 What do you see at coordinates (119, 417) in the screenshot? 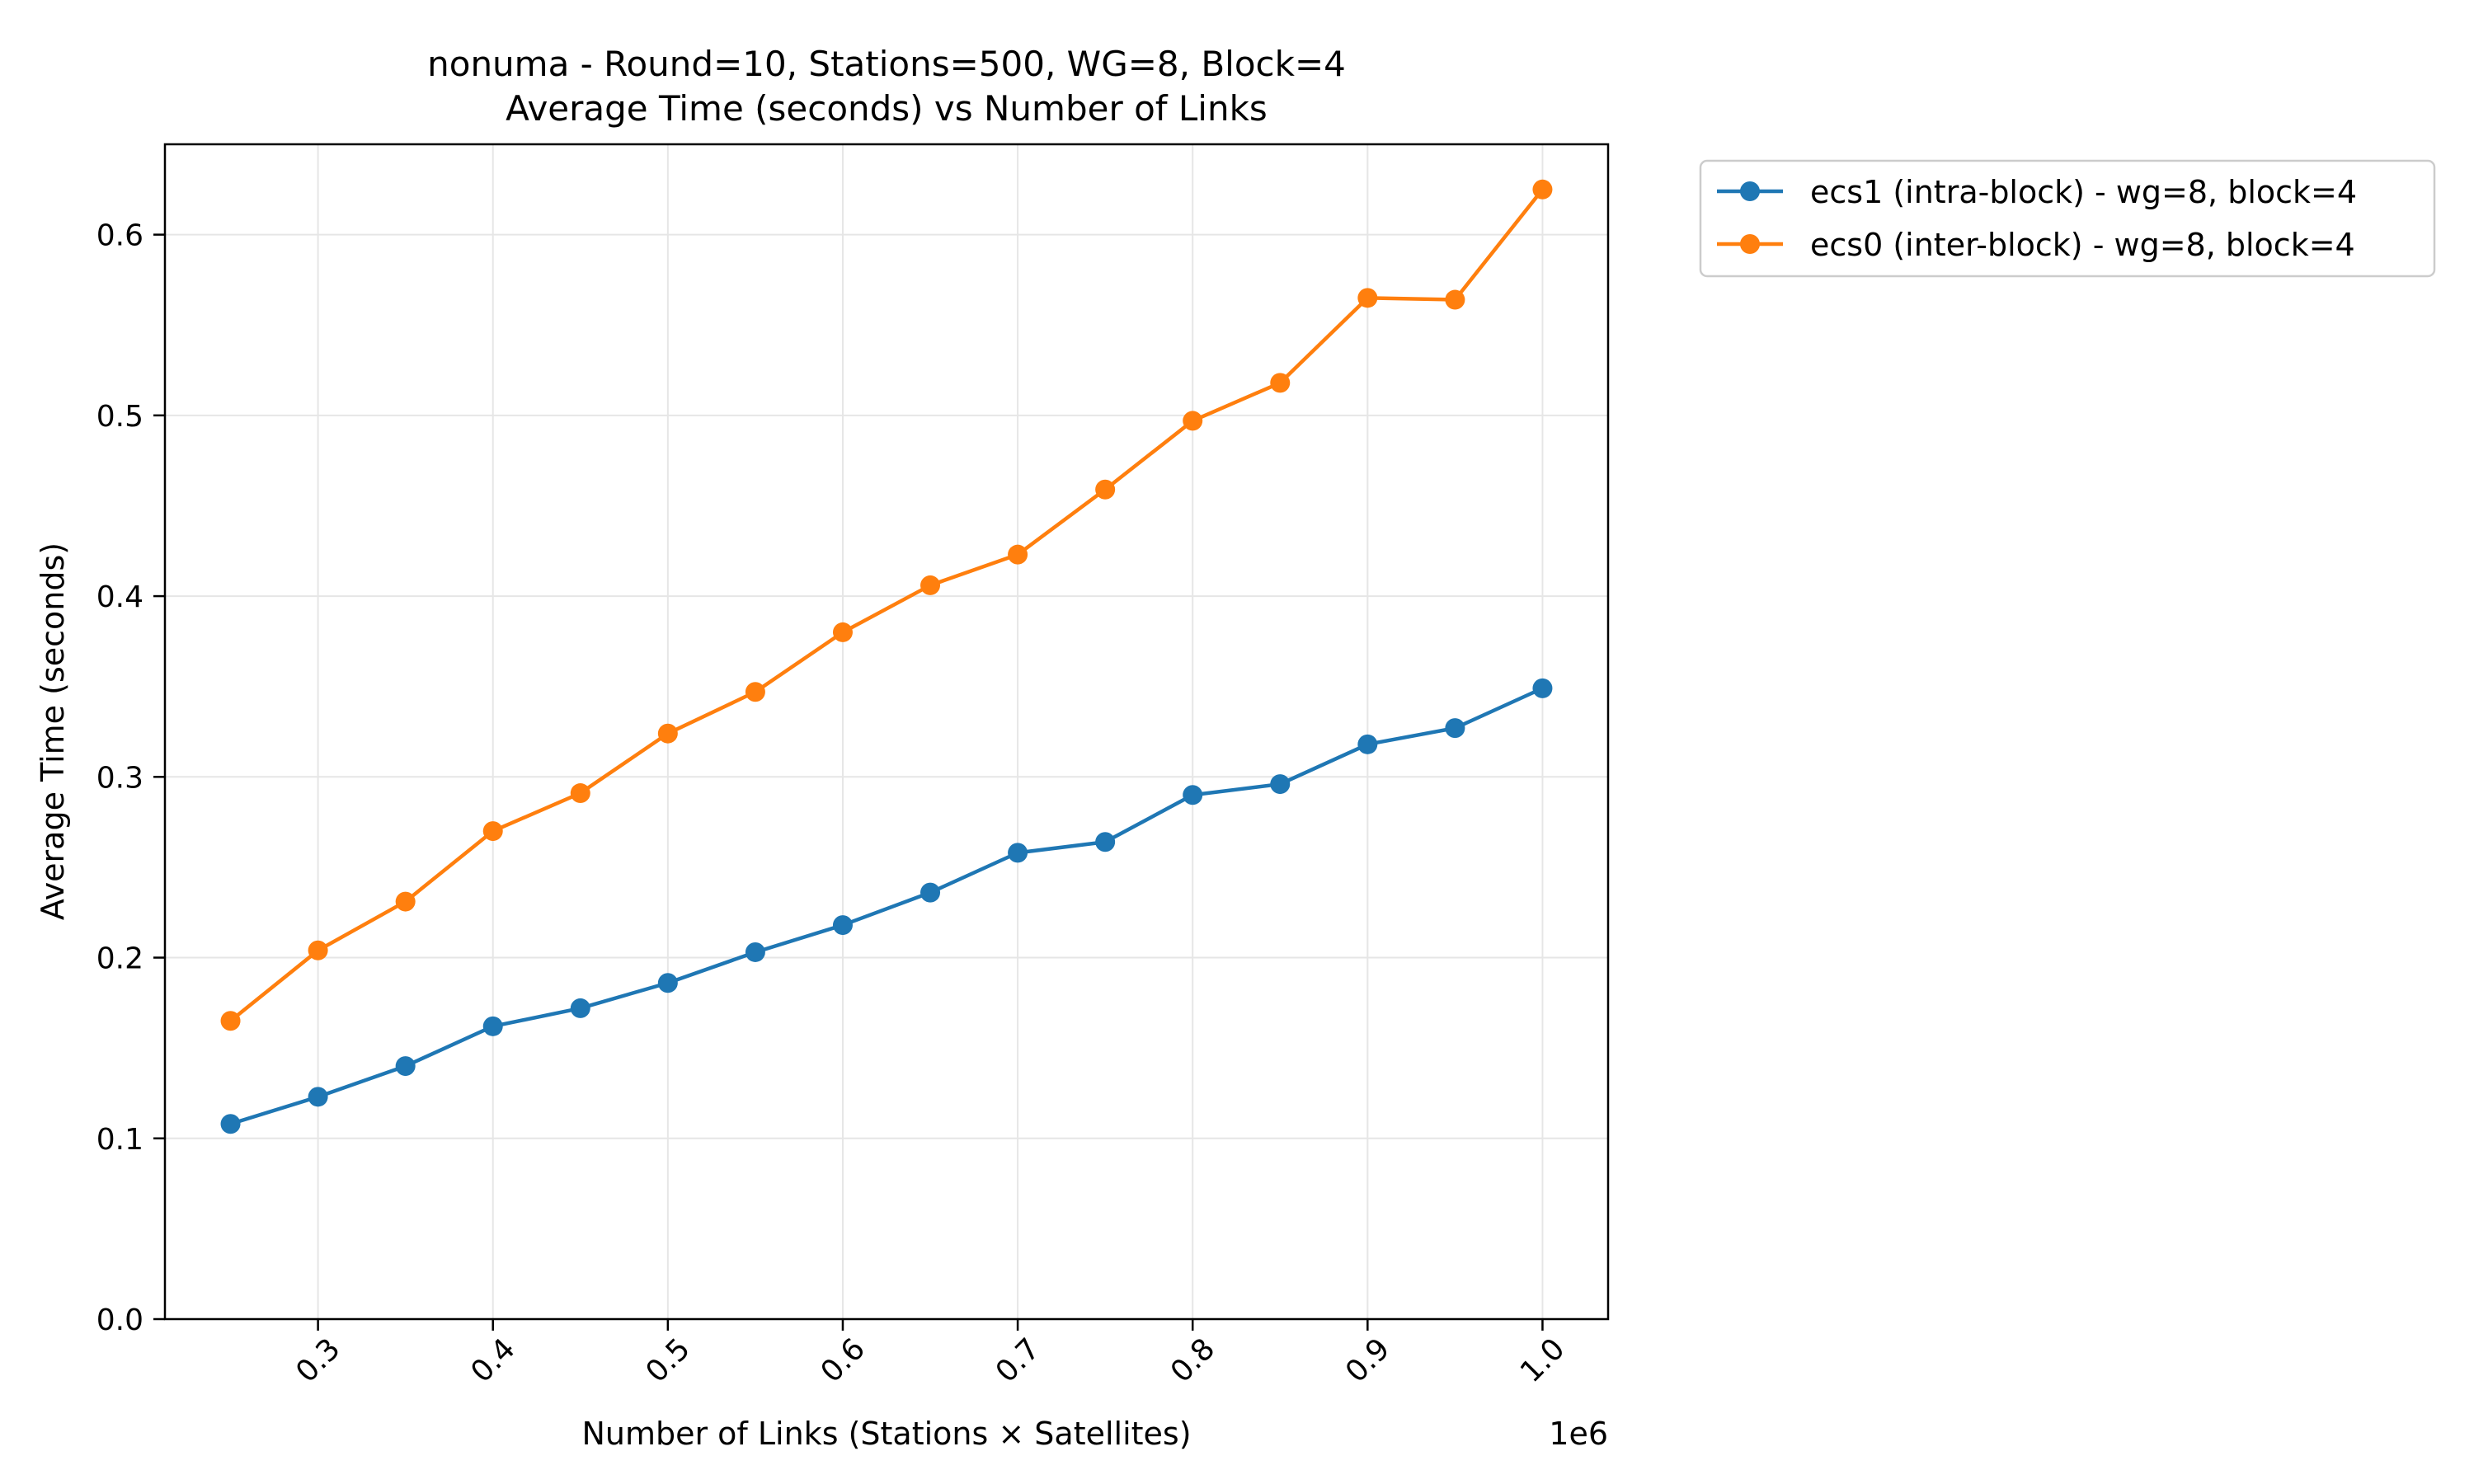
I see `y-tick-label: 0.5` at bounding box center [119, 417].